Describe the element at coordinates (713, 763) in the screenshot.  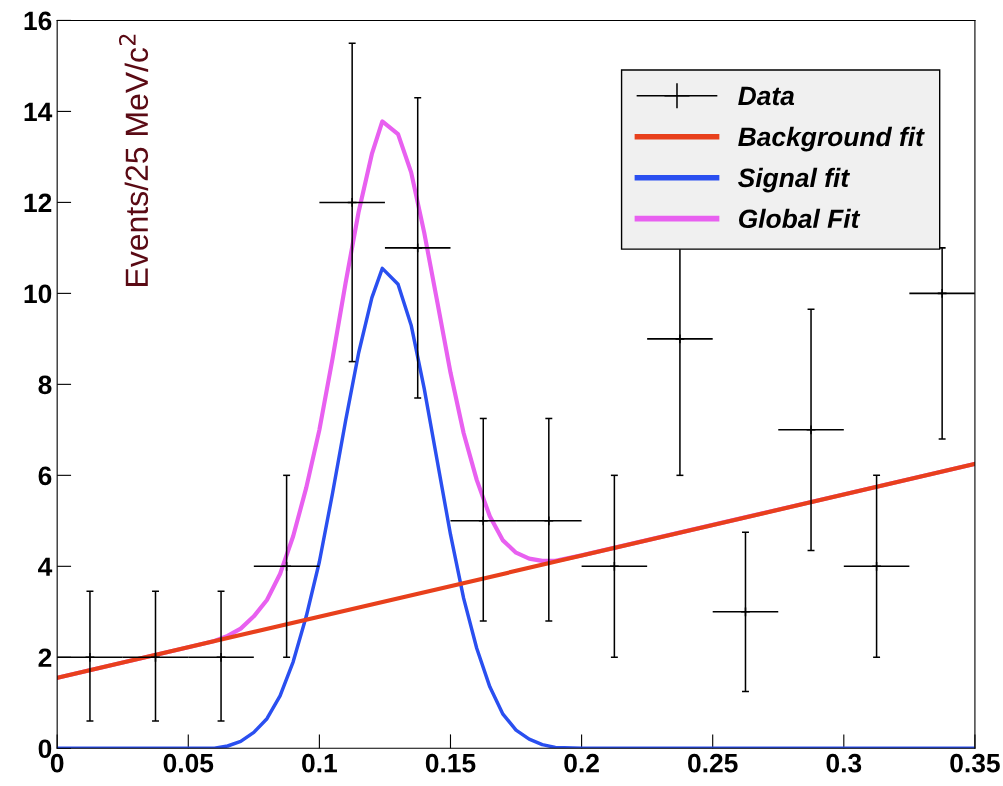
I see `x-tick-label: 0.25` at that location.